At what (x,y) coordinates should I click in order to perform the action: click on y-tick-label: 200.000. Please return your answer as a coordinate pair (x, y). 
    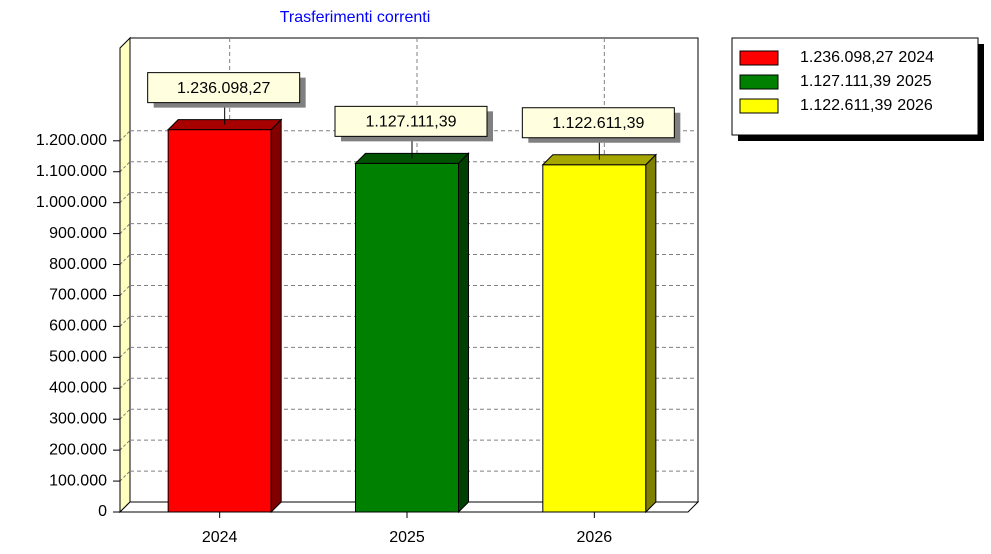
    Looking at the image, I should click on (78, 449).